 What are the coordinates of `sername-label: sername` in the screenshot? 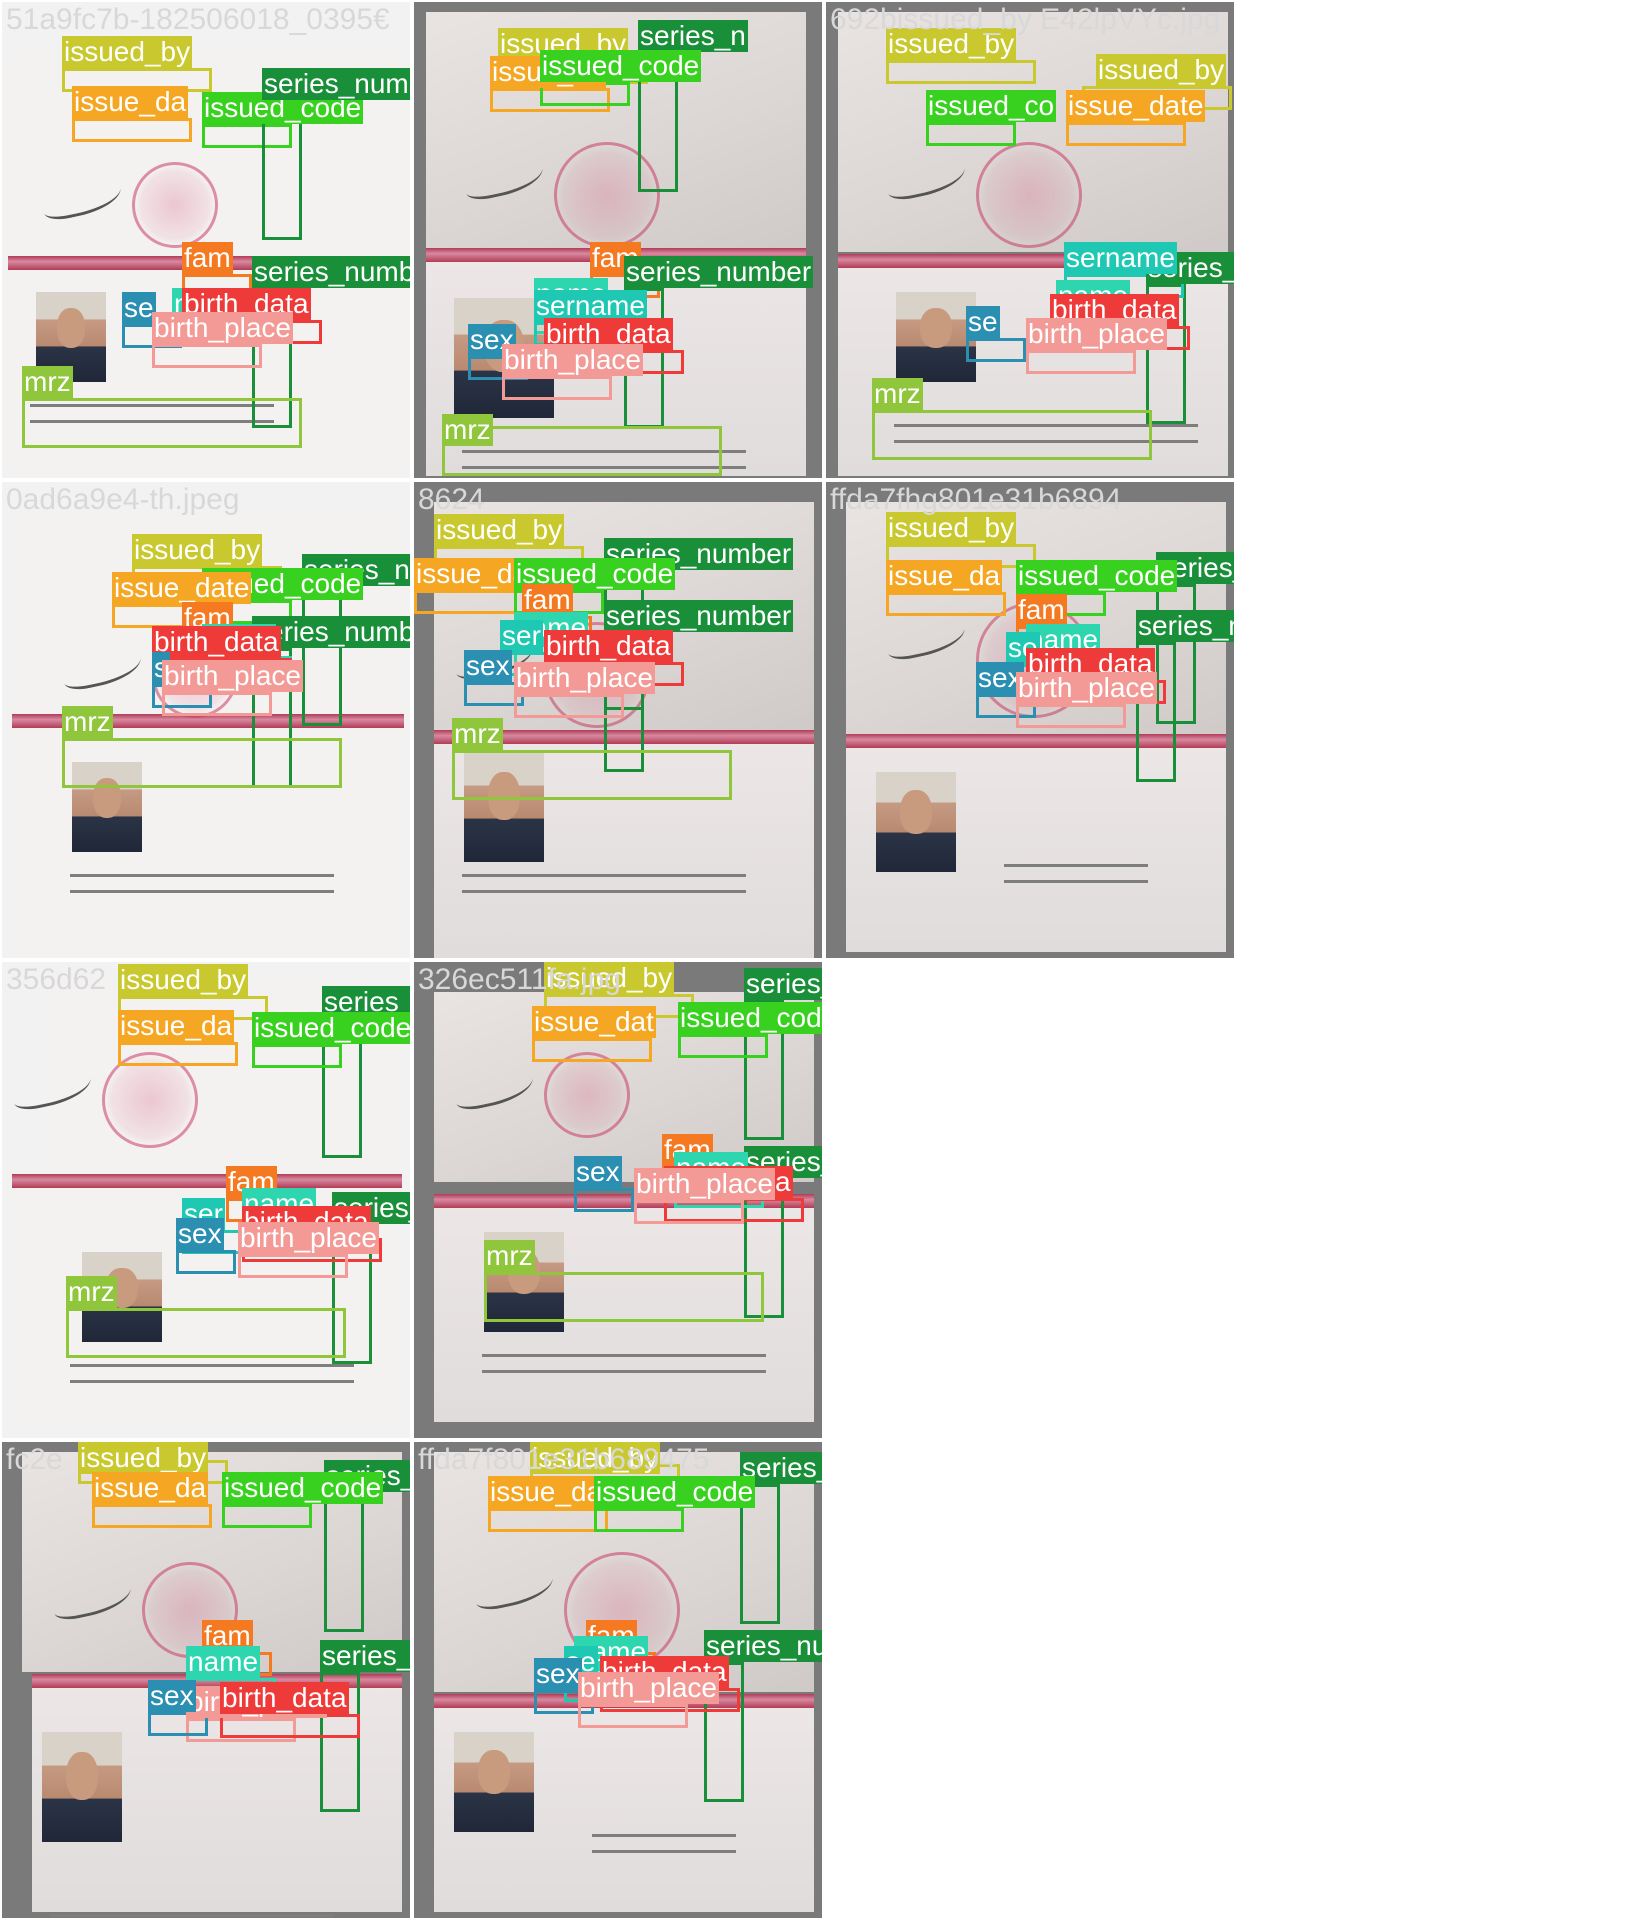 It's located at (1120, 258).